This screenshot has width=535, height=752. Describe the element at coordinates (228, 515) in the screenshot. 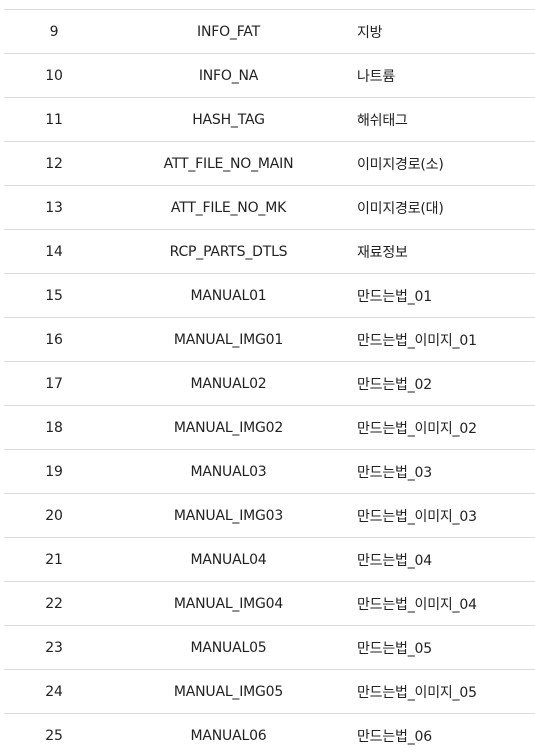

I see `column-name: MANUAL_IMG03` at that location.